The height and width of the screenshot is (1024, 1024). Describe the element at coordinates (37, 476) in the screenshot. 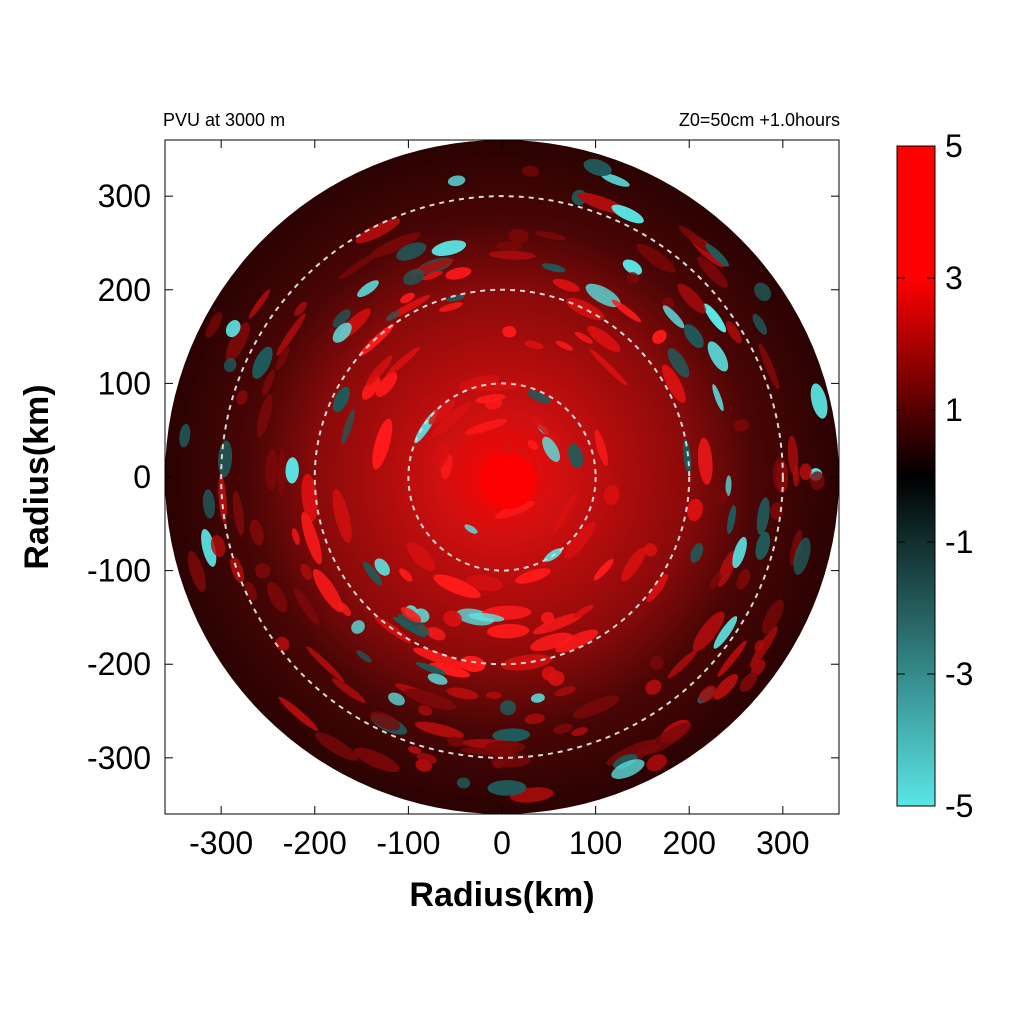

I see `y-axis-label: Radius(km)` at that location.